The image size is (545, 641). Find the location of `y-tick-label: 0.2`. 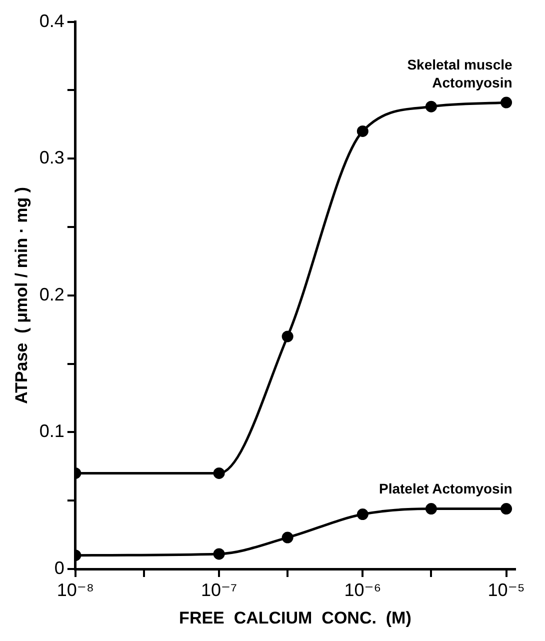

y-tick-label: 0.2 is located at coordinates (51, 294).